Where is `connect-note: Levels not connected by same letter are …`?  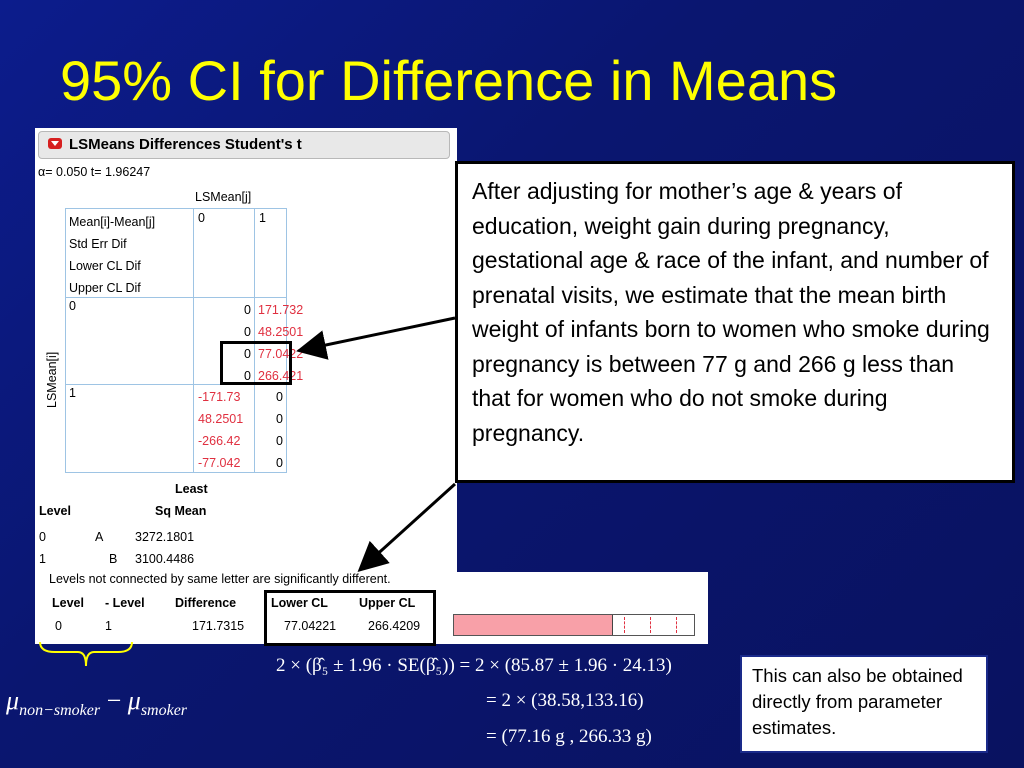
connect-note: Levels not connected by same letter are … is located at coordinates (220, 579).